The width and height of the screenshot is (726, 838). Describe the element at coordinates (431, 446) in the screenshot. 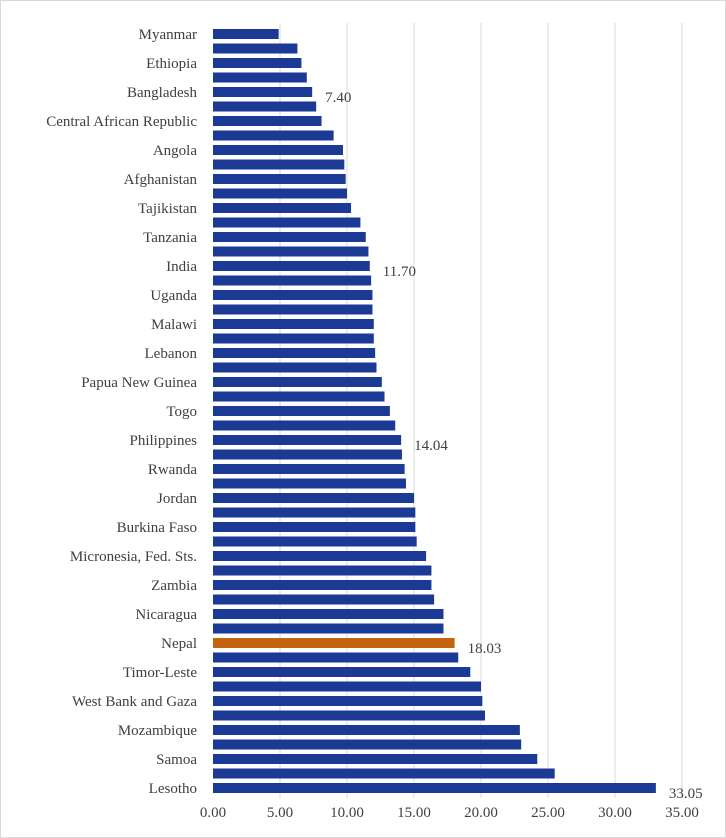

I see `data-label: 14.04` at that location.